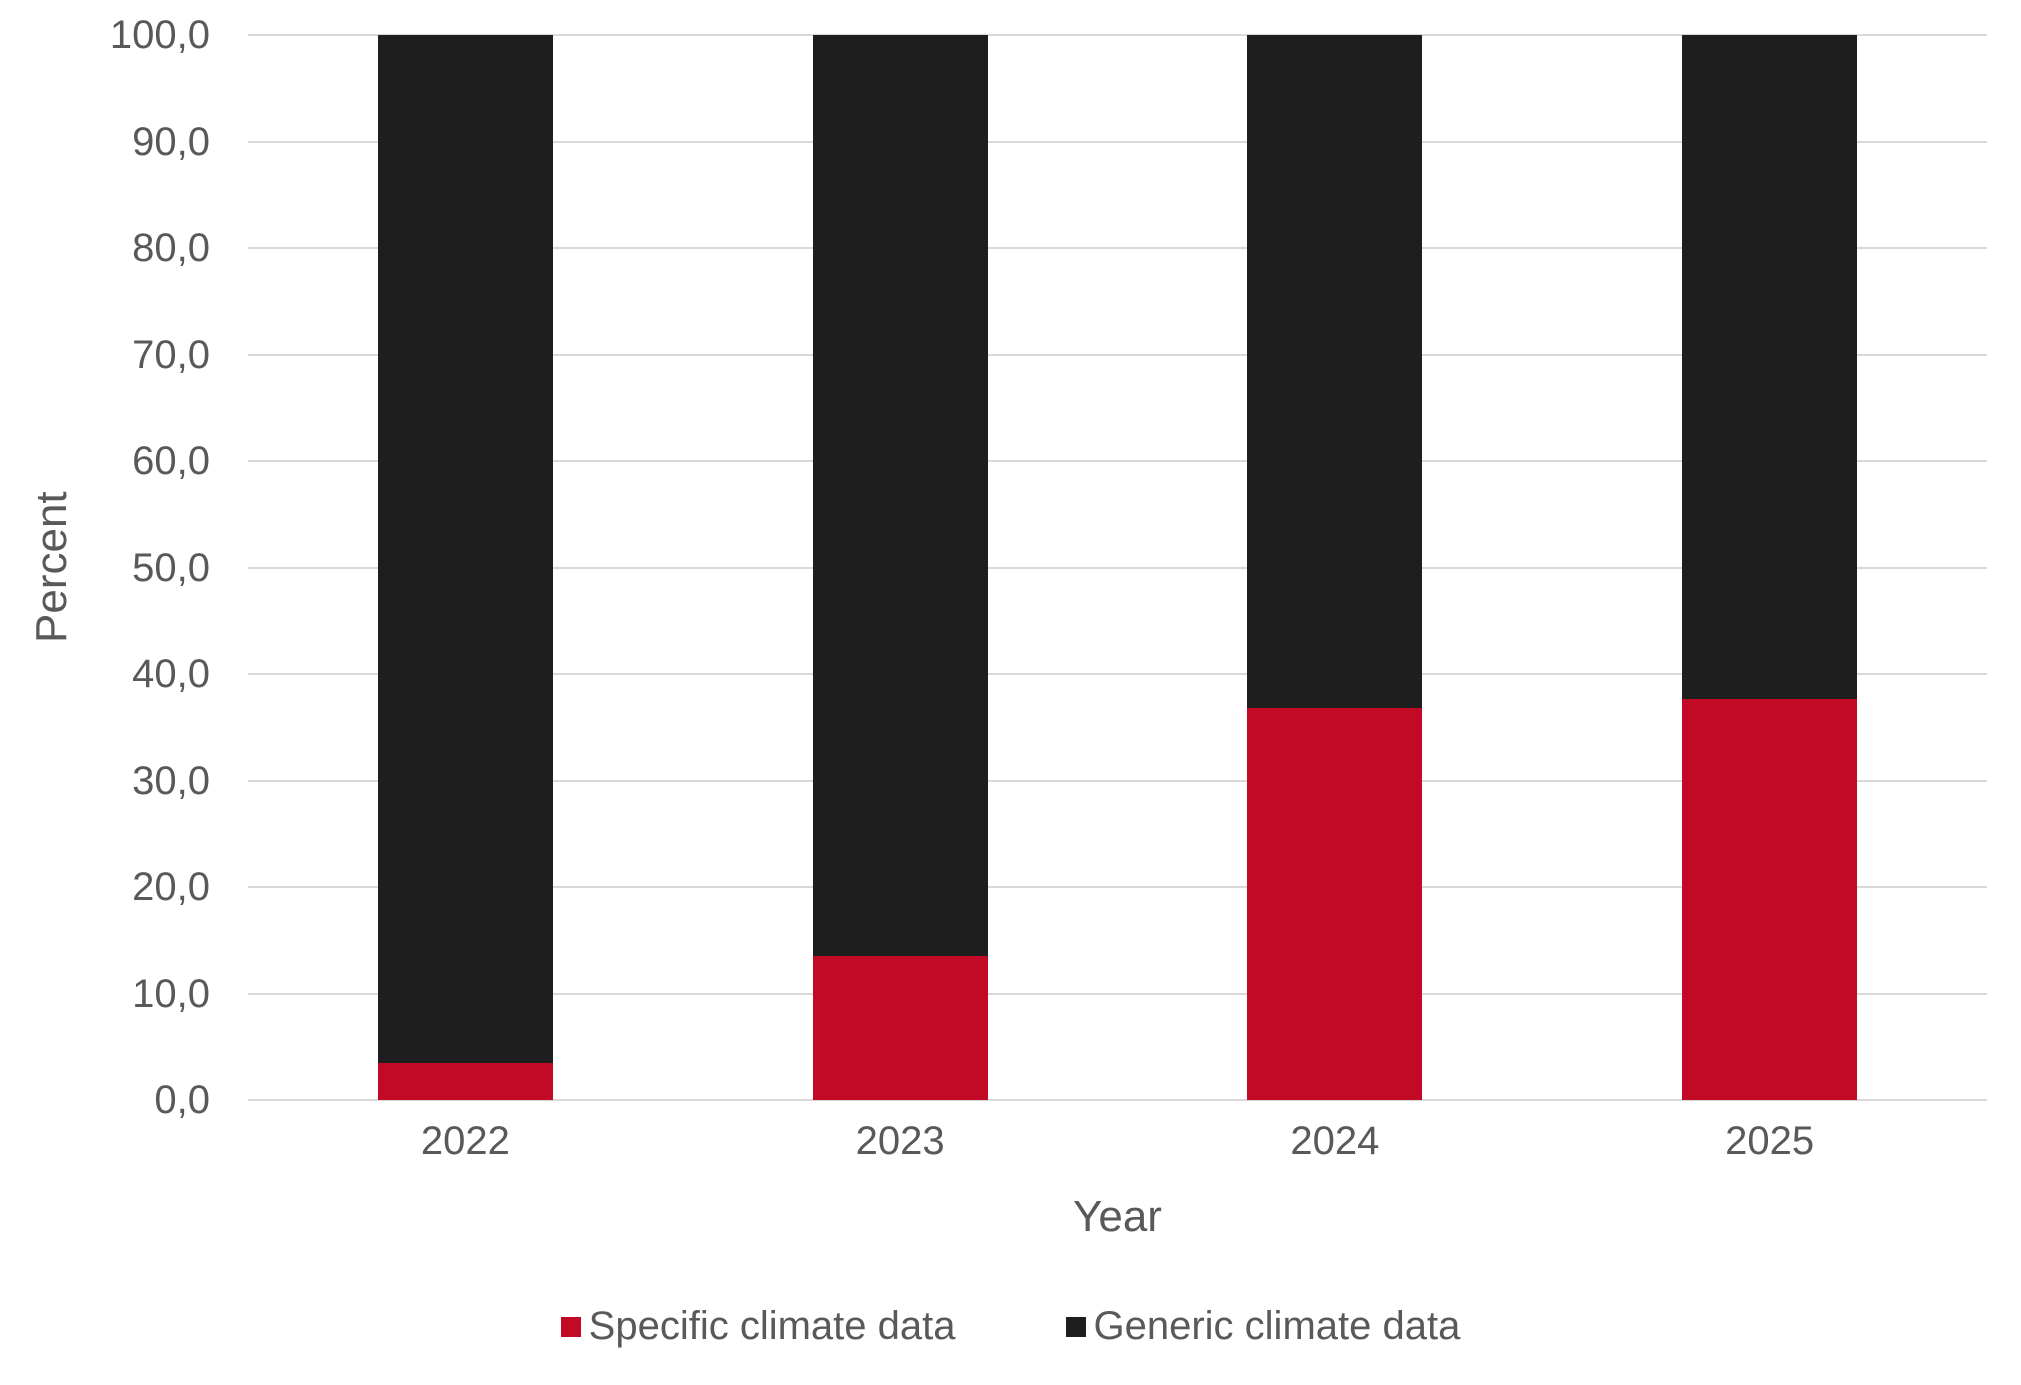 This screenshot has height=1385, width=2021. What do you see at coordinates (171, 887) in the screenshot?
I see `y-tick-label: 20,0` at bounding box center [171, 887].